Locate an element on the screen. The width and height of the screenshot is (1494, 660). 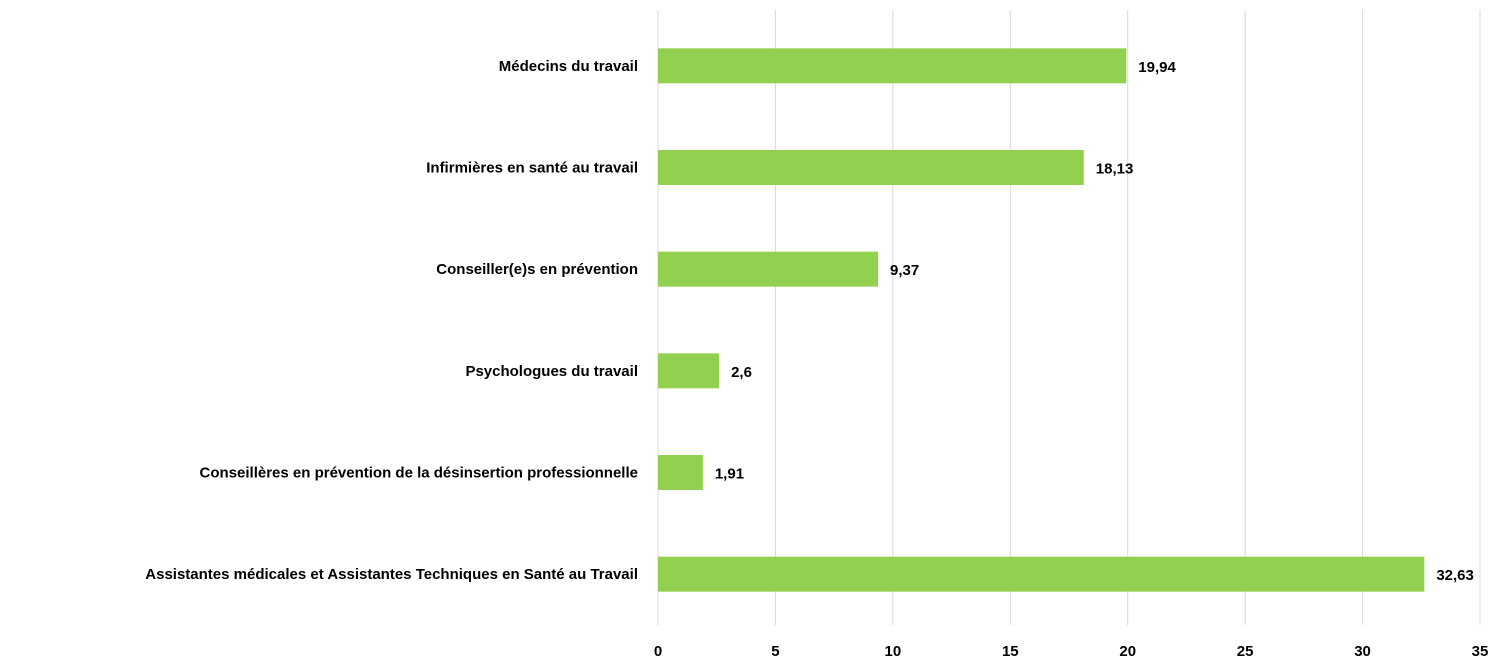
x-tick-label: 25 is located at coordinates (1245, 651).